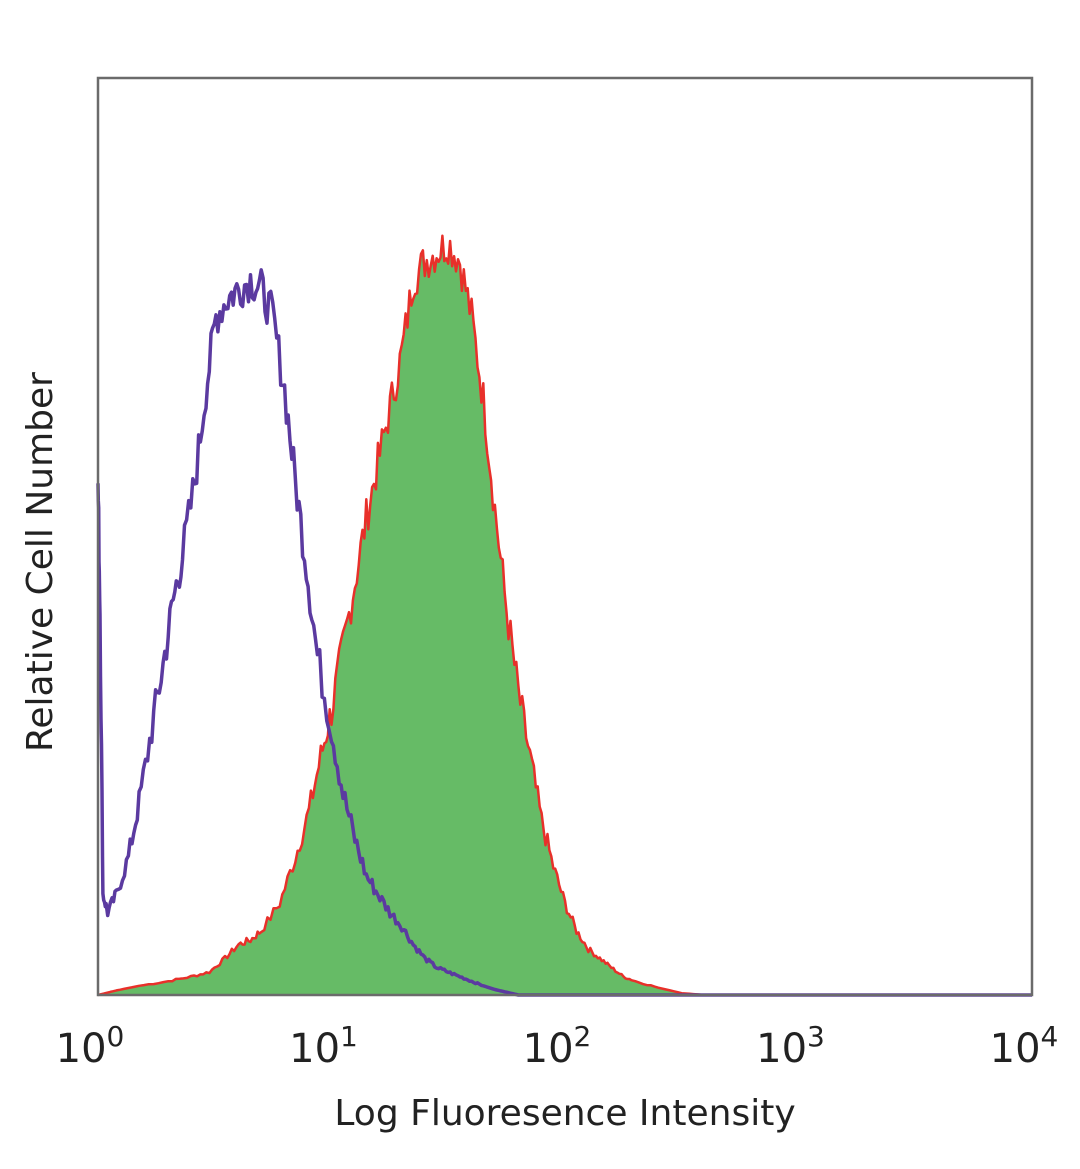 This screenshot has width=1080, height=1169. I want to click on x-tick-exponent: 0, so click(116, 1036).